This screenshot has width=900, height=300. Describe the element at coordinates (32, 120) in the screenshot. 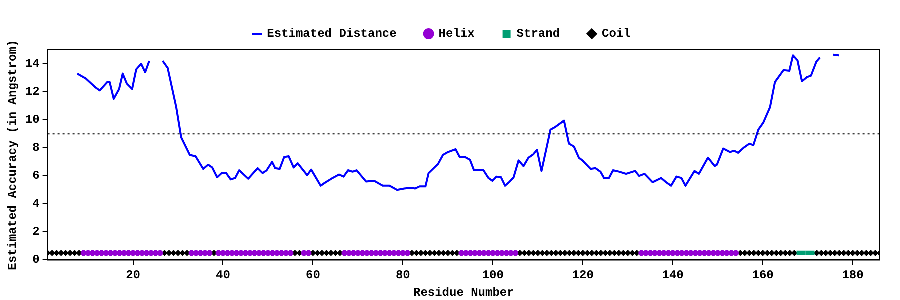

I see `y-tick-label: 10` at that location.